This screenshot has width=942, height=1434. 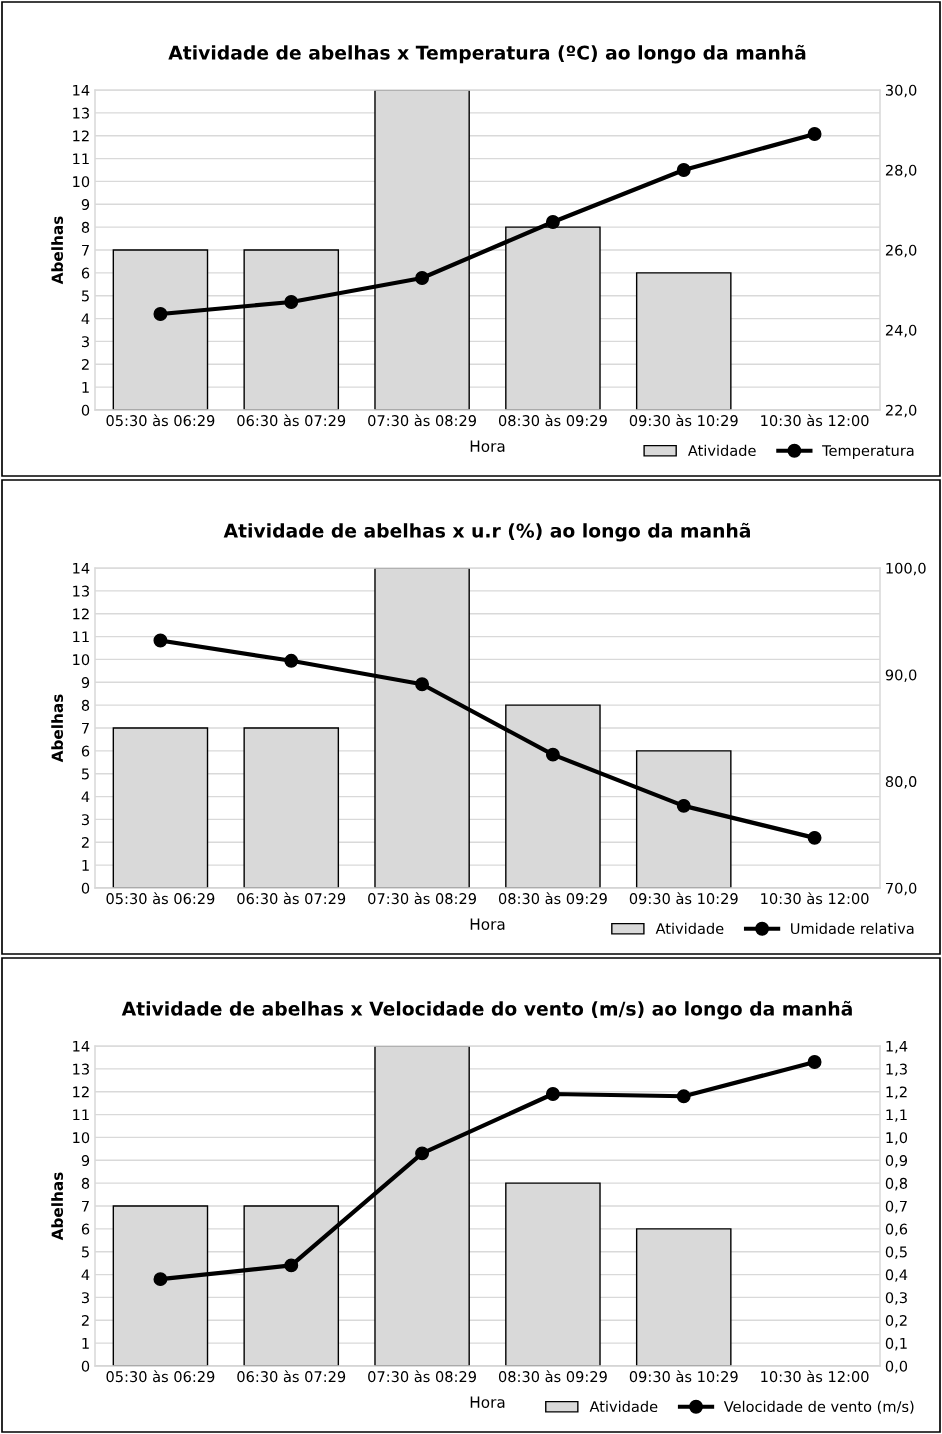 I want to click on y2-tick-label: 26,0, so click(x=901, y=251).